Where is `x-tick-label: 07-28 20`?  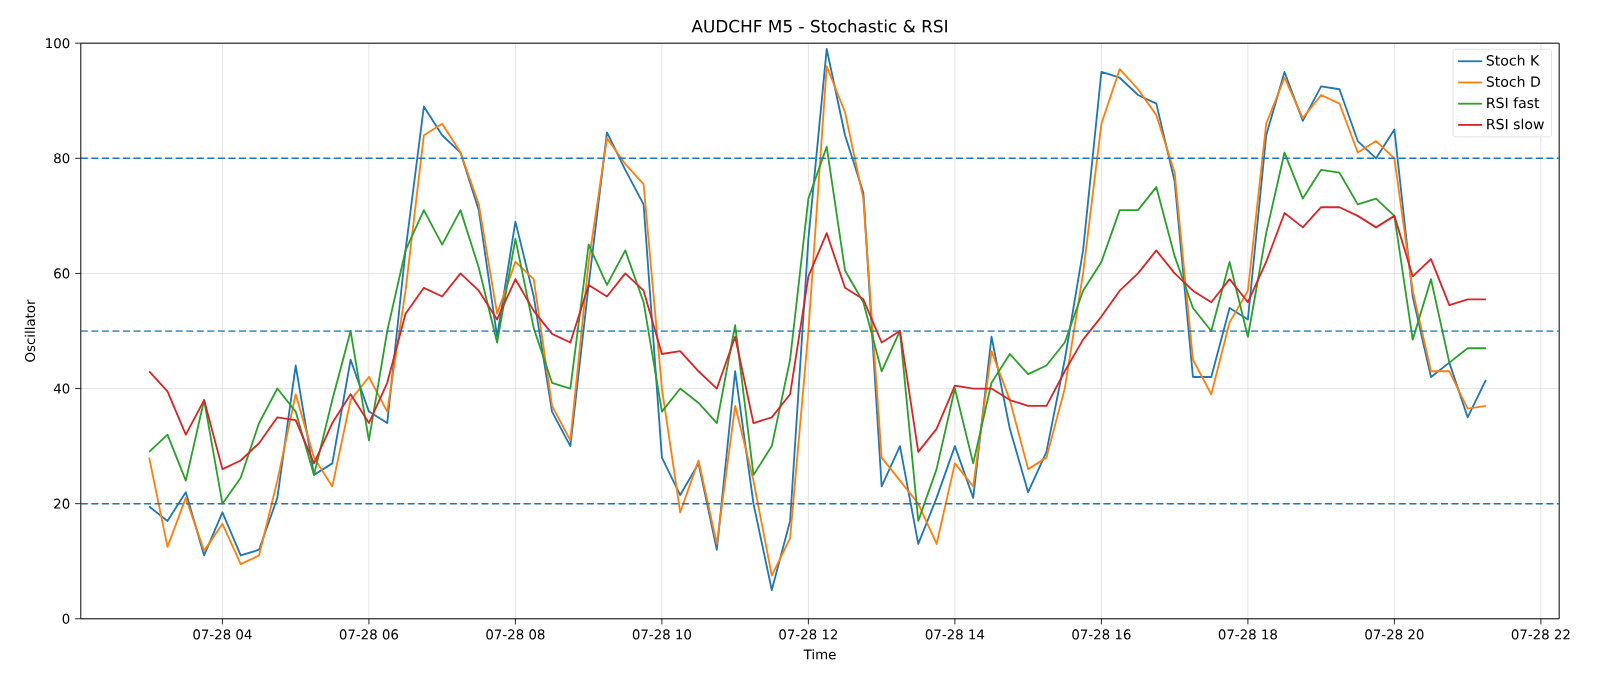
x-tick-label: 07-28 20 is located at coordinates (1394, 634).